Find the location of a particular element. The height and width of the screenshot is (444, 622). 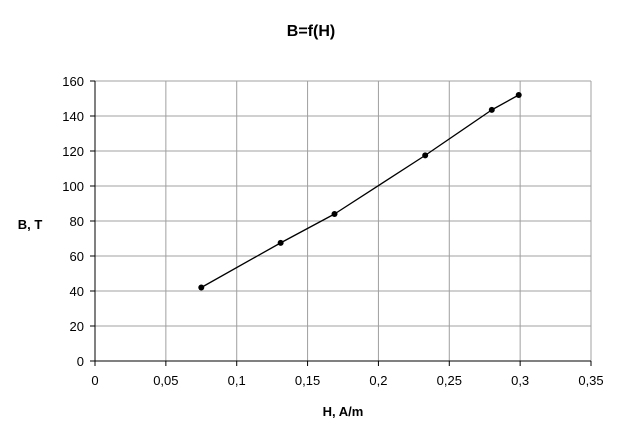

y-tick-label: 160 is located at coordinates (73, 81).